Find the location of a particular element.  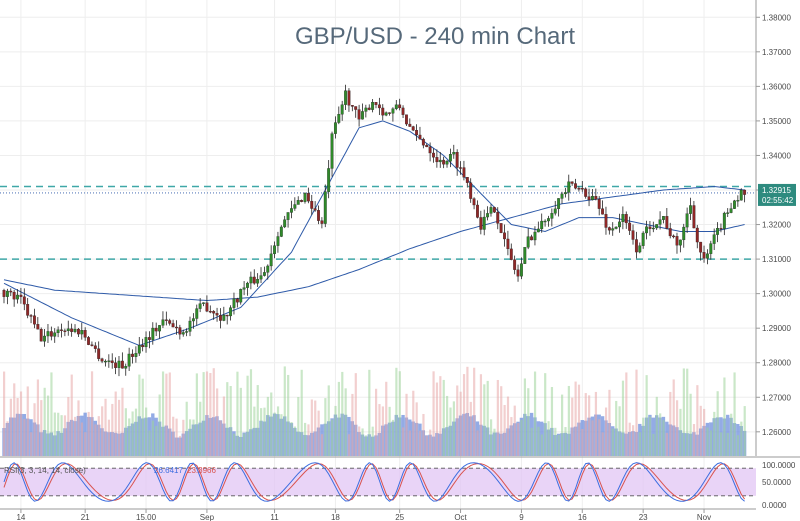

price-tick-label: 1.37000 is located at coordinates (776, 52).